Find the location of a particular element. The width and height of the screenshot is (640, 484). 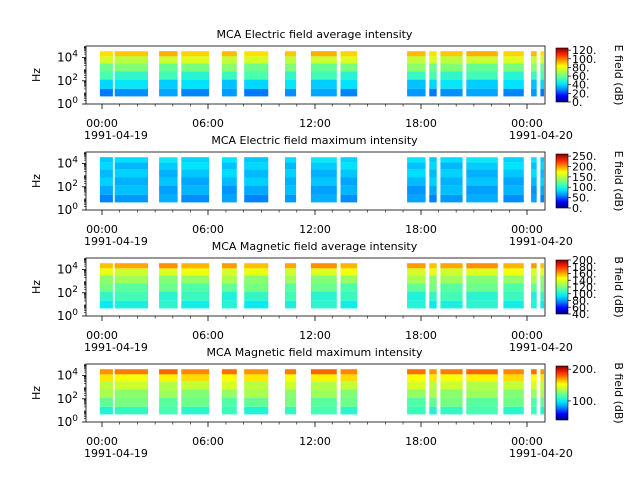

colorbar-tick-label: 50. is located at coordinates (581, 198).